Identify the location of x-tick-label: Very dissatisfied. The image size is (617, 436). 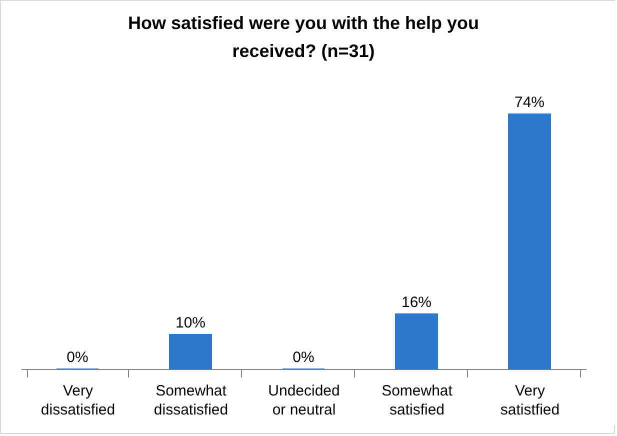
(78, 400).